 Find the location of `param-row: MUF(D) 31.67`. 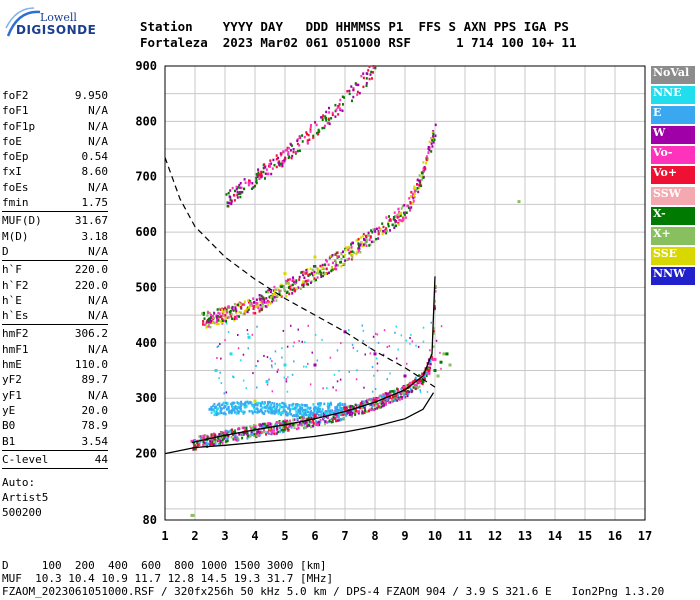

param-row: MUF(D) 31.67 is located at coordinates (55, 220).